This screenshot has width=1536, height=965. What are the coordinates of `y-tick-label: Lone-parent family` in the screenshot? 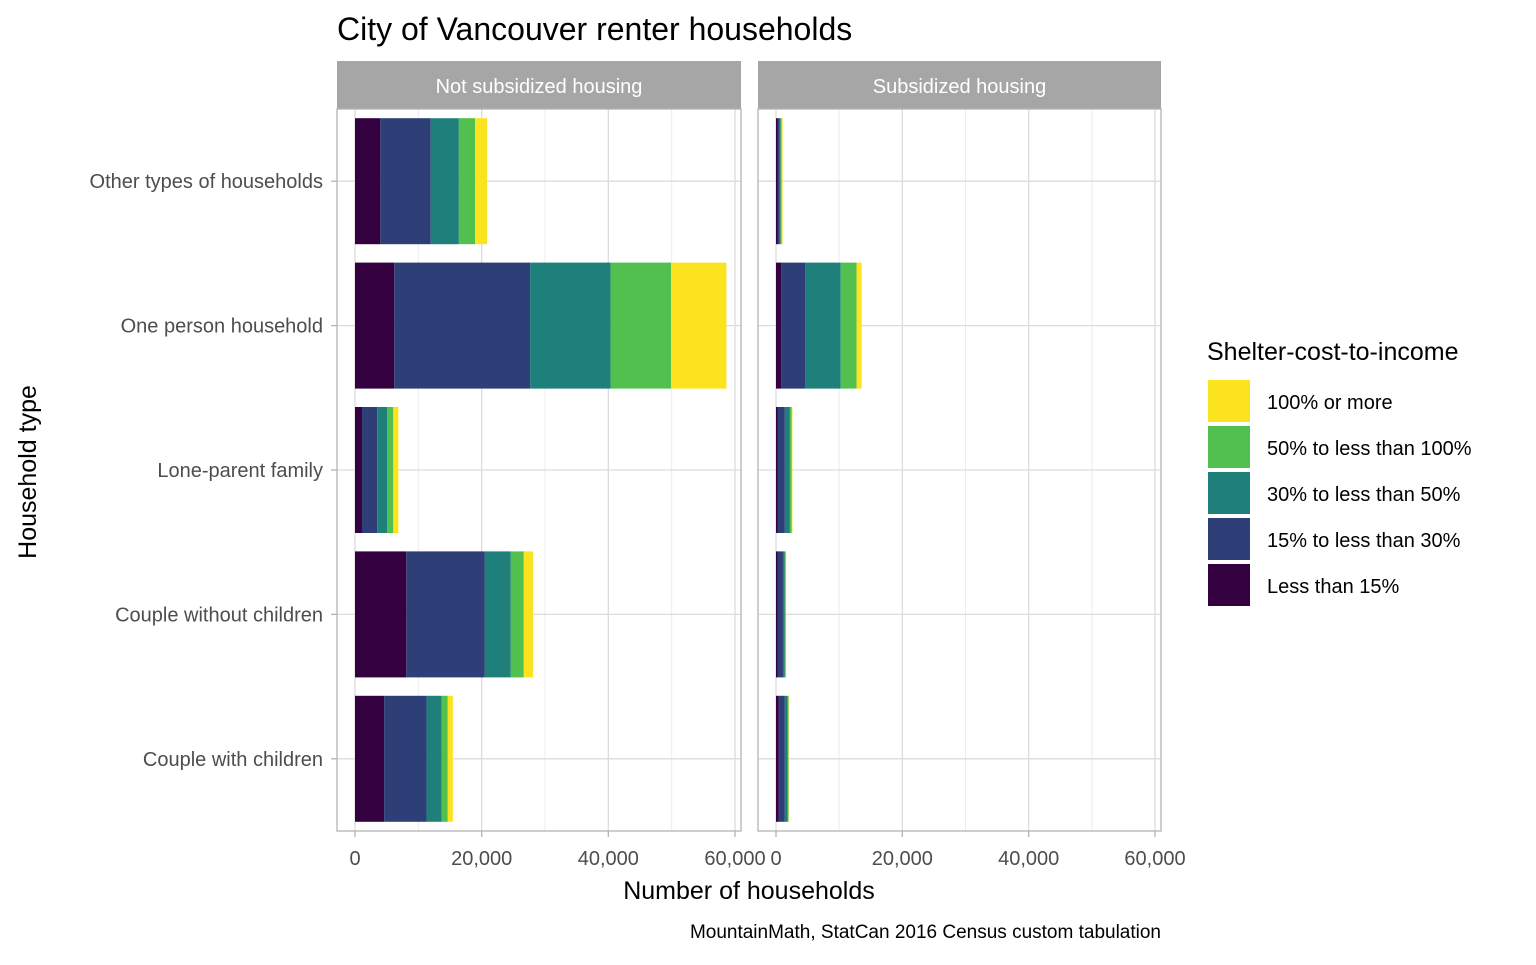 It's located at (240, 471).